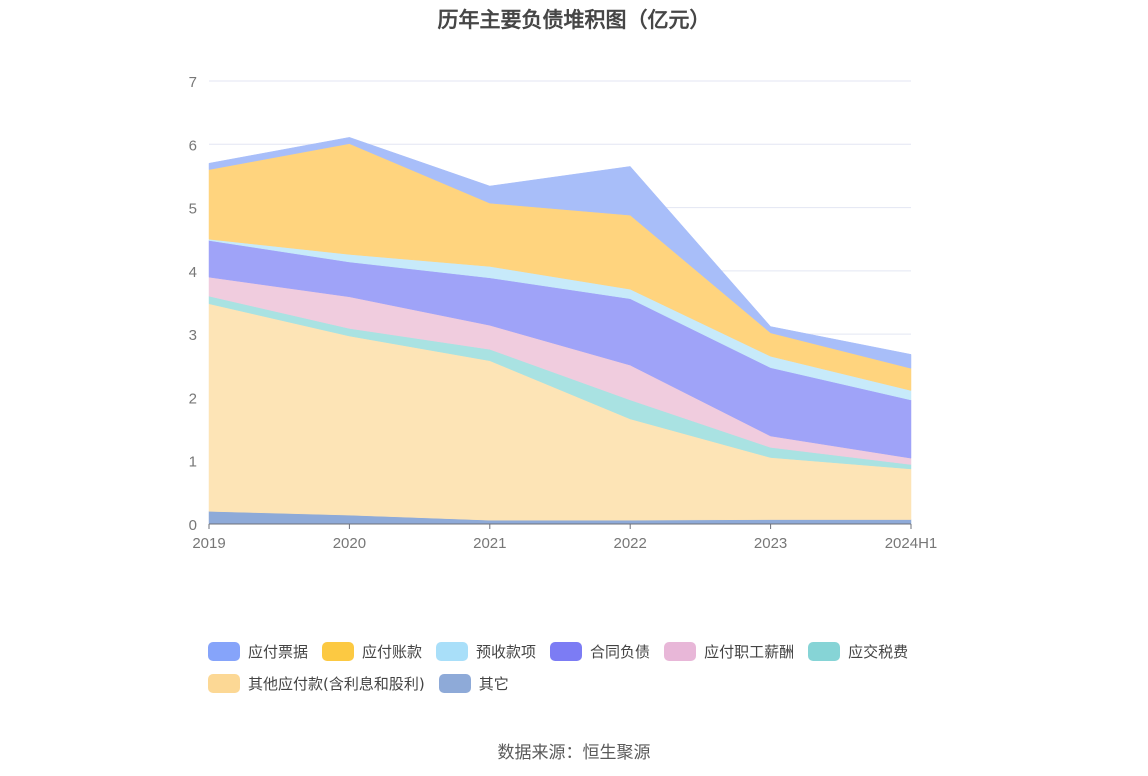  I want to click on x-tick-label: 2021, so click(489, 543).